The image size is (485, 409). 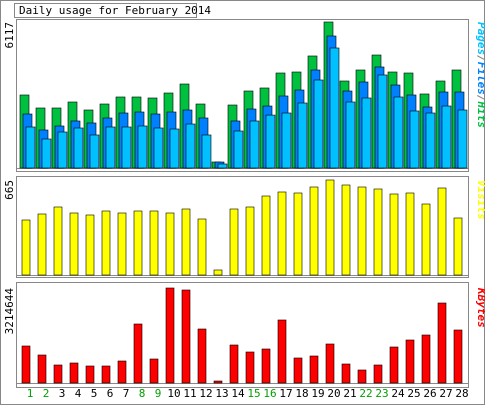 I want to click on x-tick-label: 3, so click(x=62, y=393).